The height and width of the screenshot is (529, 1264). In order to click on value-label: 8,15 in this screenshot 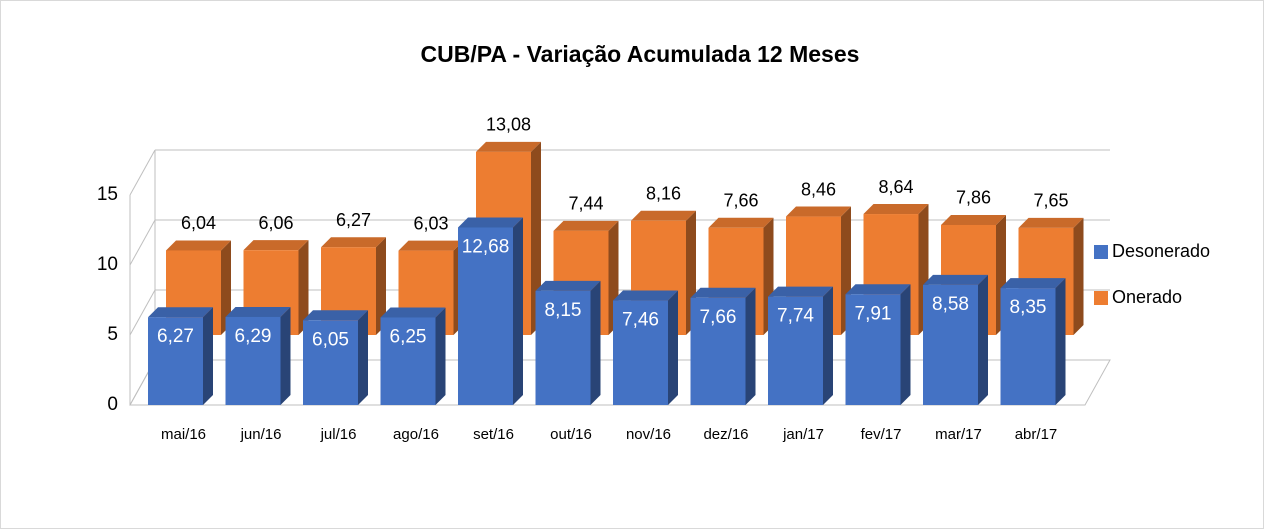, I will do `click(563, 310)`.